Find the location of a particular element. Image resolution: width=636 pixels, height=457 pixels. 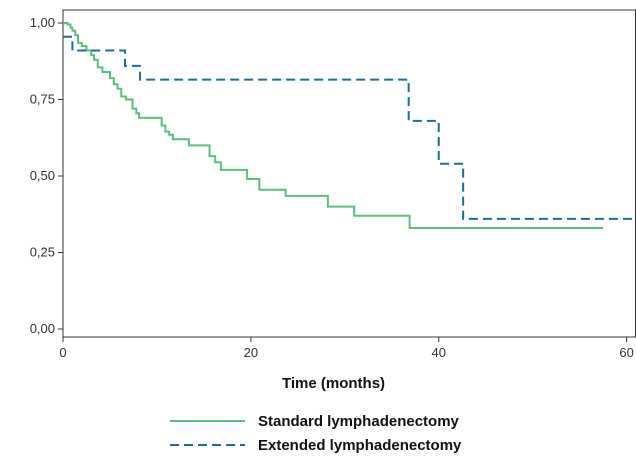

x-tick-label: 40 is located at coordinates (439, 352).